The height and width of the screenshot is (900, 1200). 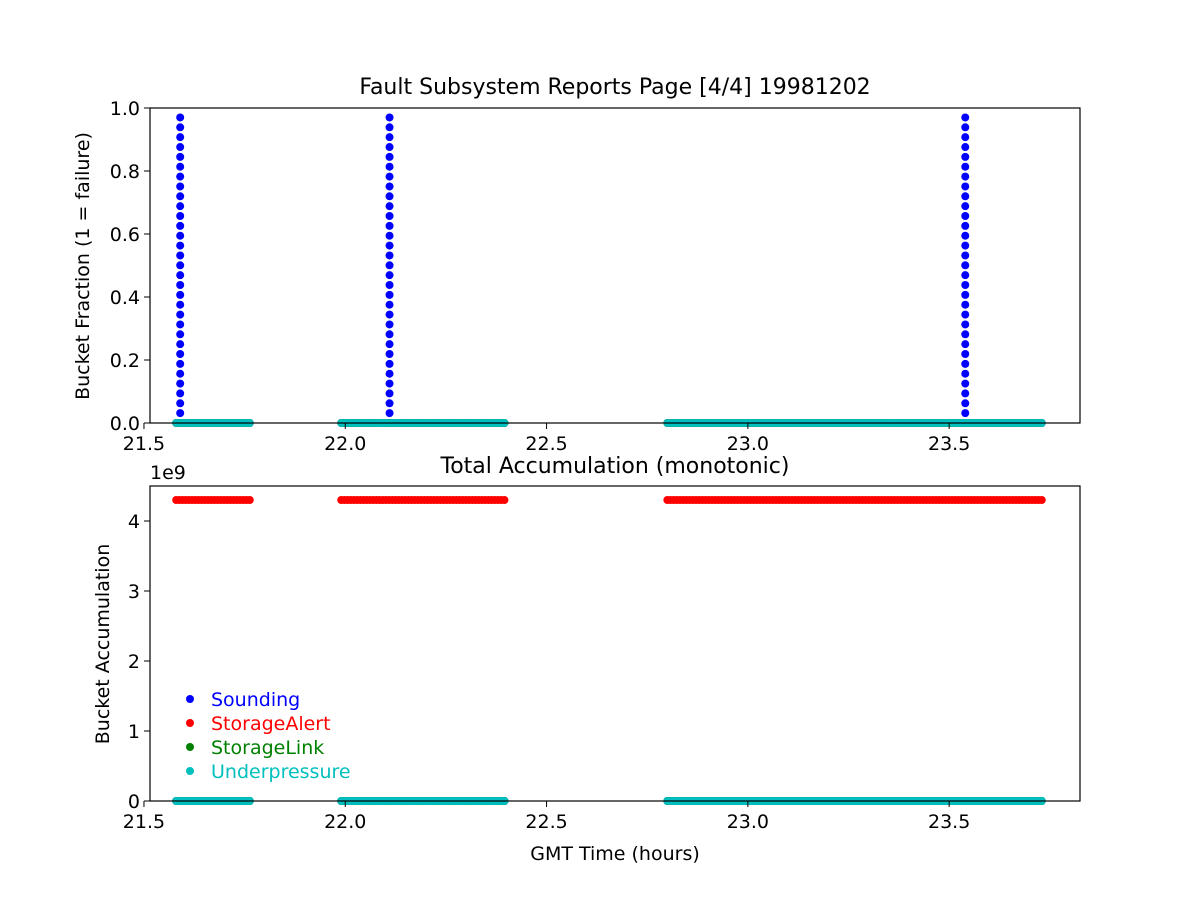 I want to click on y-tick-label: 2, so click(x=134, y=662).